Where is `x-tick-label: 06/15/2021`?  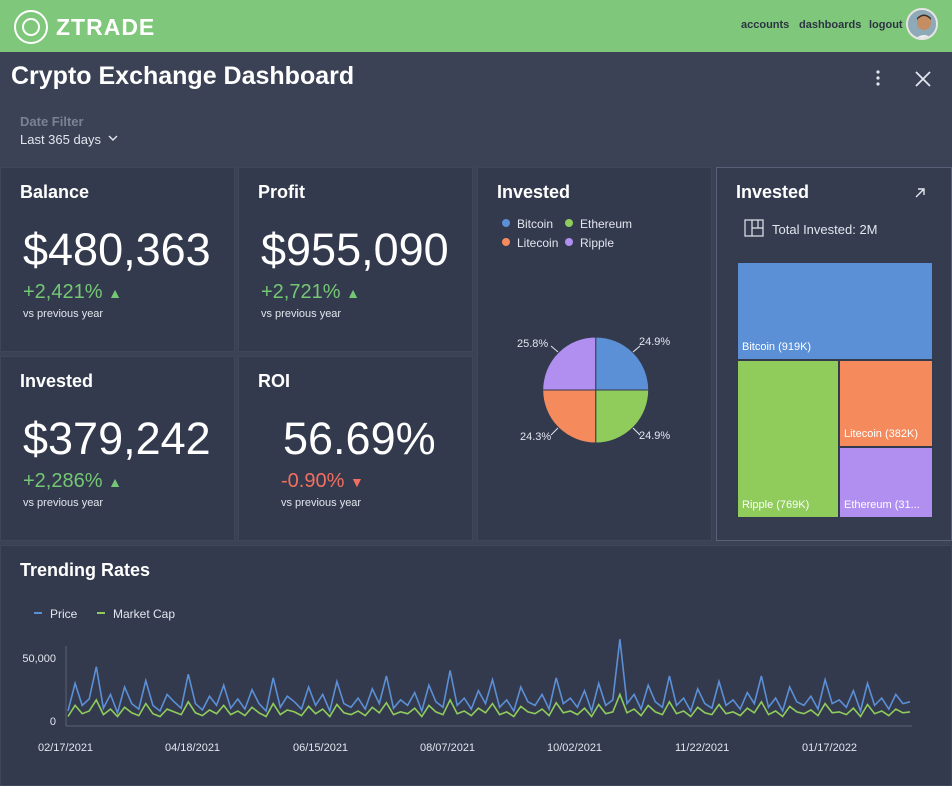 x-tick-label: 06/15/2021 is located at coordinates (321, 748).